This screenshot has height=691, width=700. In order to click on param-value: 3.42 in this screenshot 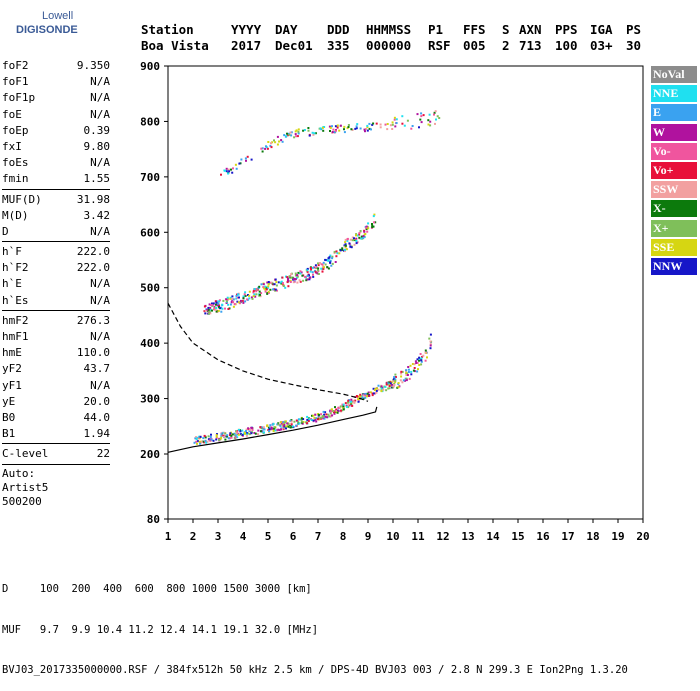, I will do `click(97, 215)`.